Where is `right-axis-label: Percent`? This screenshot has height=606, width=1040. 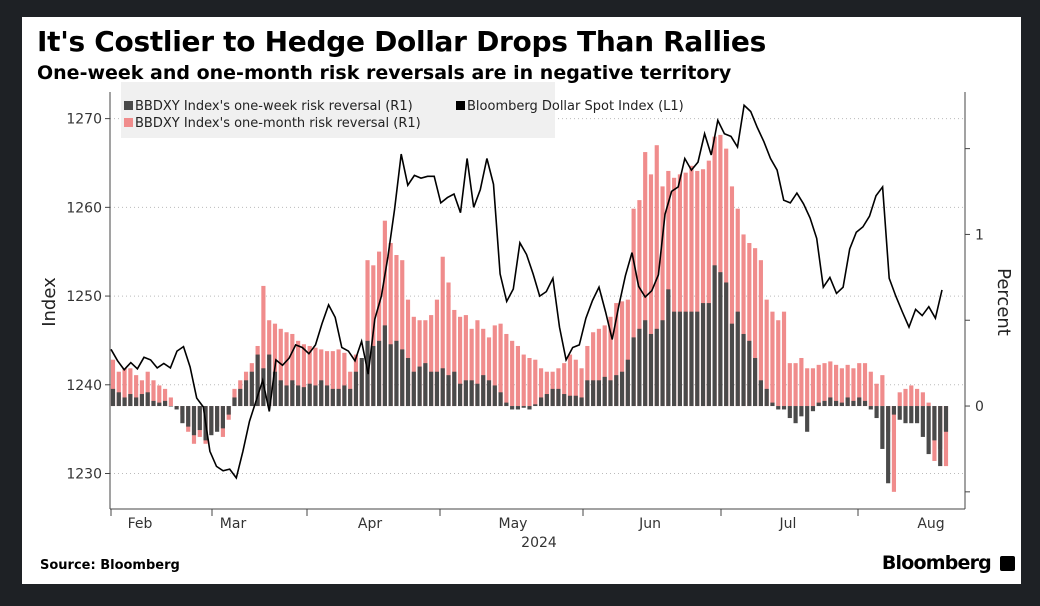 right-axis-label: Percent is located at coordinates (1003, 302).